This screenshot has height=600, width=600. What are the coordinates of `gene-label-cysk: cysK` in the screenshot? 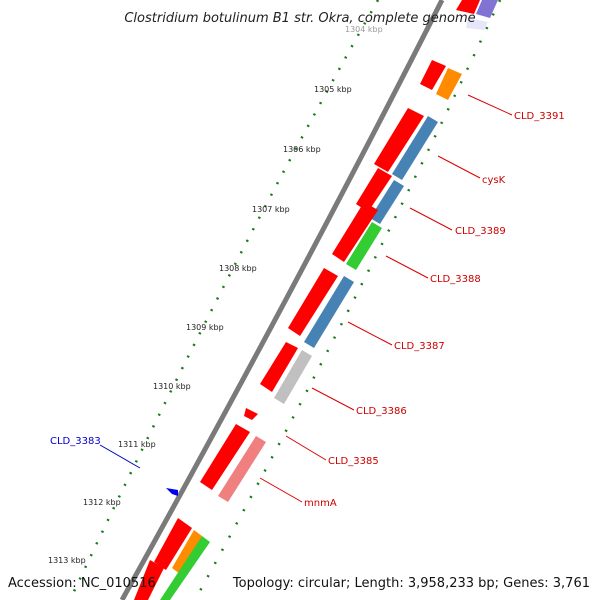 It's located at (494, 180).